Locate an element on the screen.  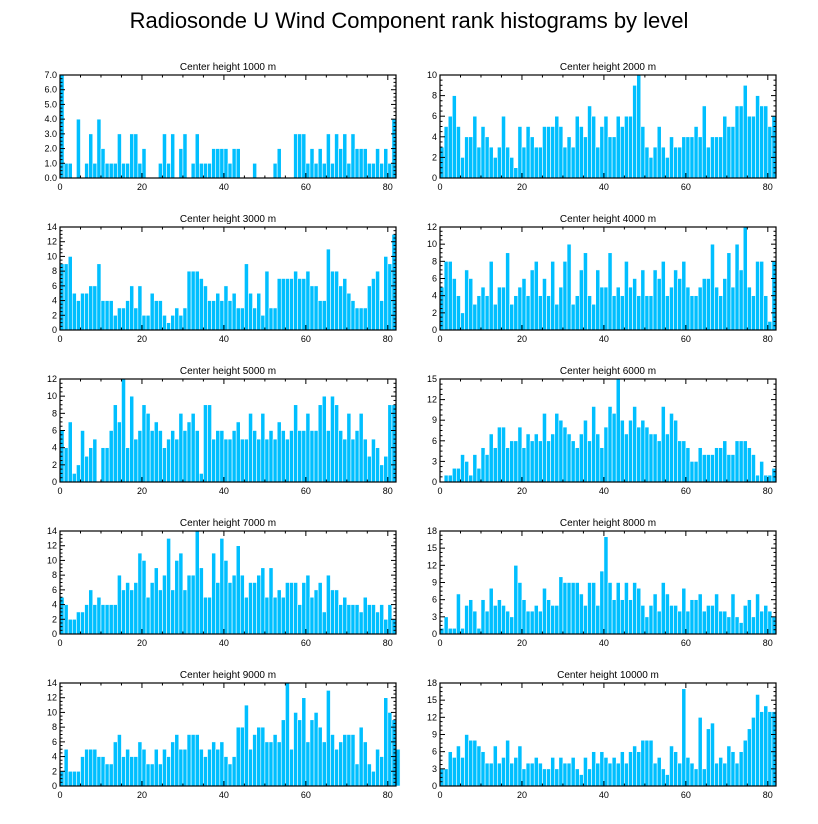
panel-title: Center height 3000 m is located at coordinates (228, 219).